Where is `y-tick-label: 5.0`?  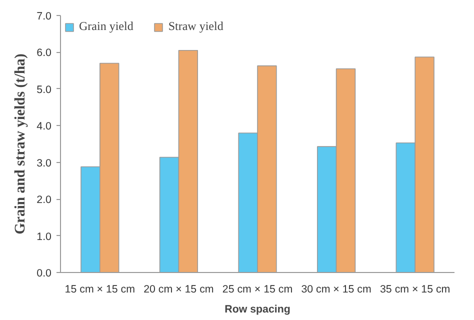 y-tick-label: 5.0 is located at coordinates (44, 90).